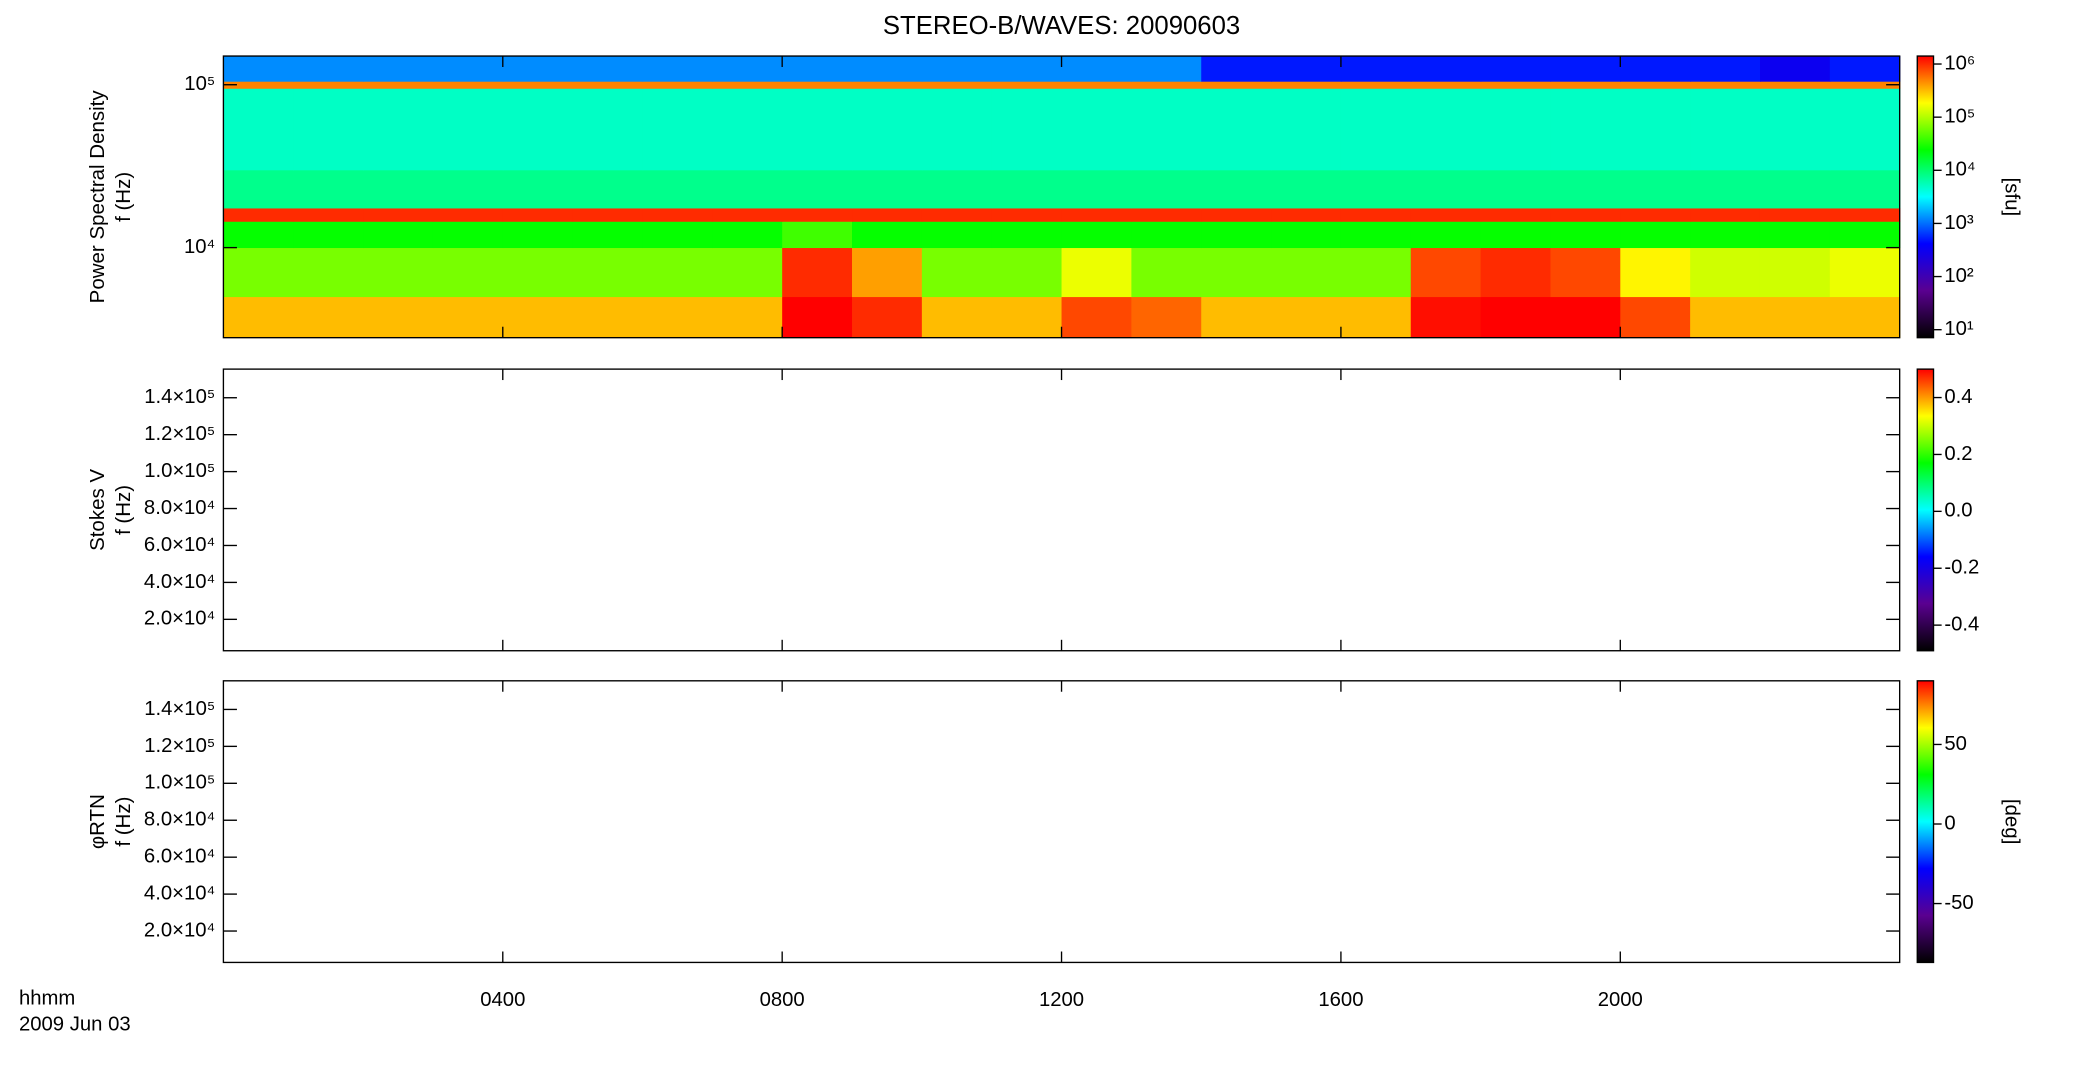 This screenshot has height=1080, width=2096. I want to click on y-tick-label: 10⁵, so click(199, 84).